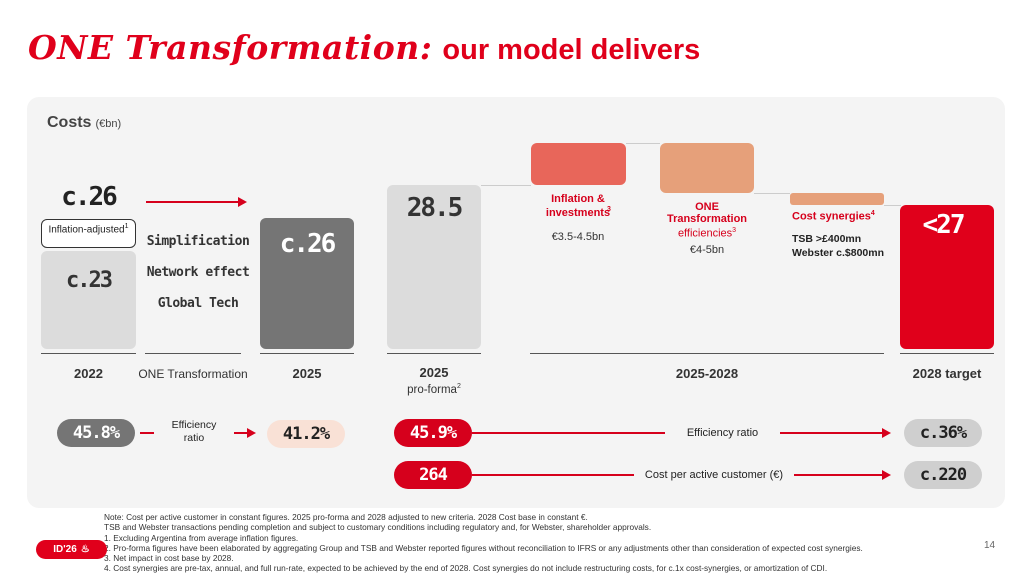 The width and height of the screenshot is (1025, 577). I want to click on efficiency-dash, so click(147, 433).